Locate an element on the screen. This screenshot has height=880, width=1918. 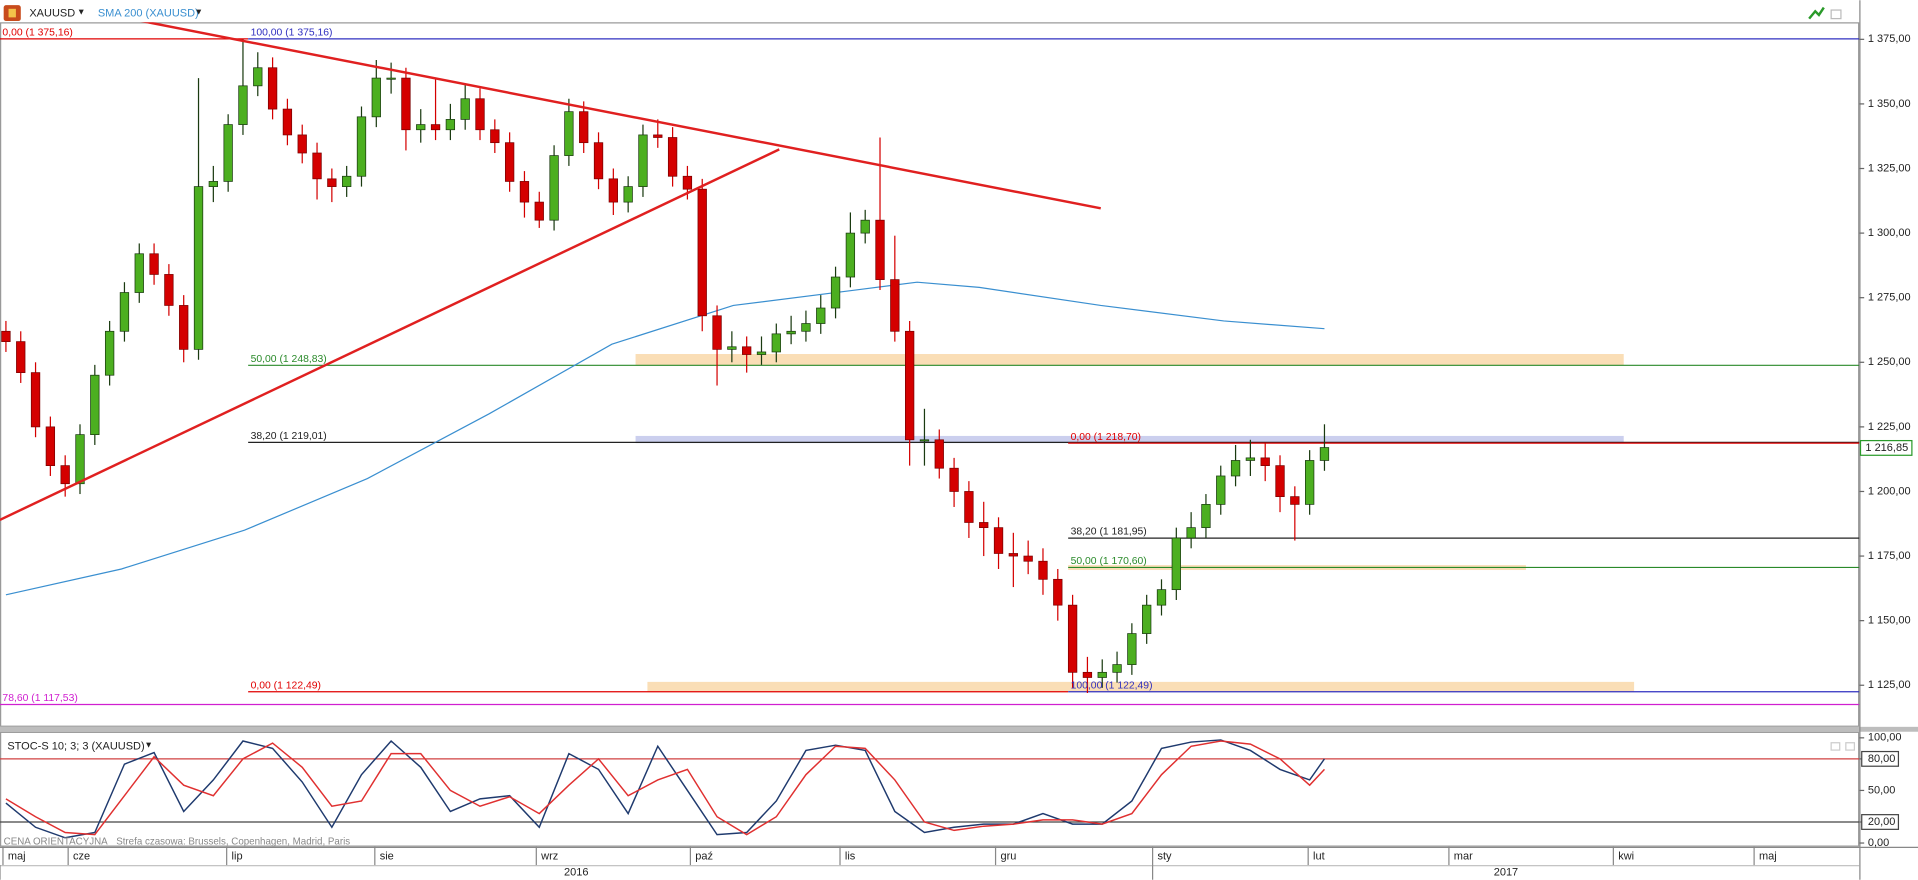
x-tick-label: kwi is located at coordinates (1626, 856).